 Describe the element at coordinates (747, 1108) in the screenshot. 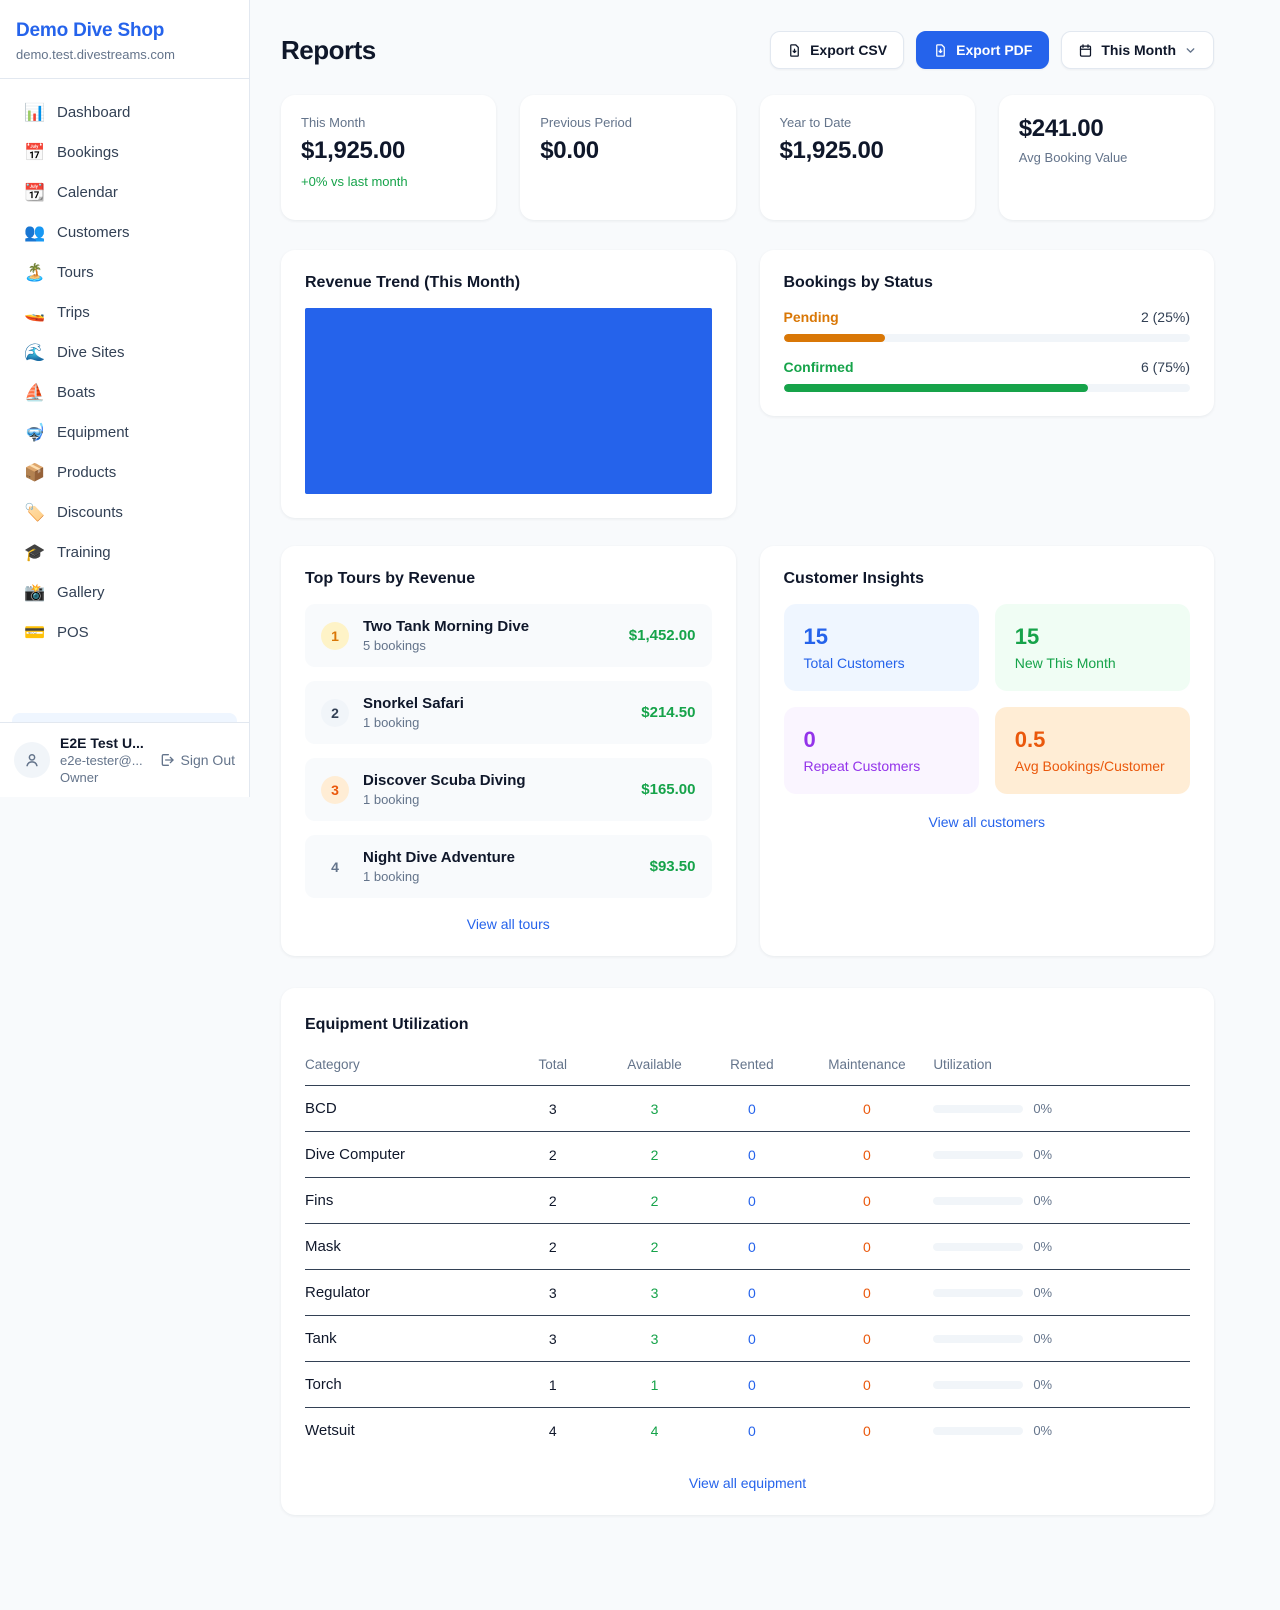

I see `table-row: BCD 3 3 0 0 0%` at that location.